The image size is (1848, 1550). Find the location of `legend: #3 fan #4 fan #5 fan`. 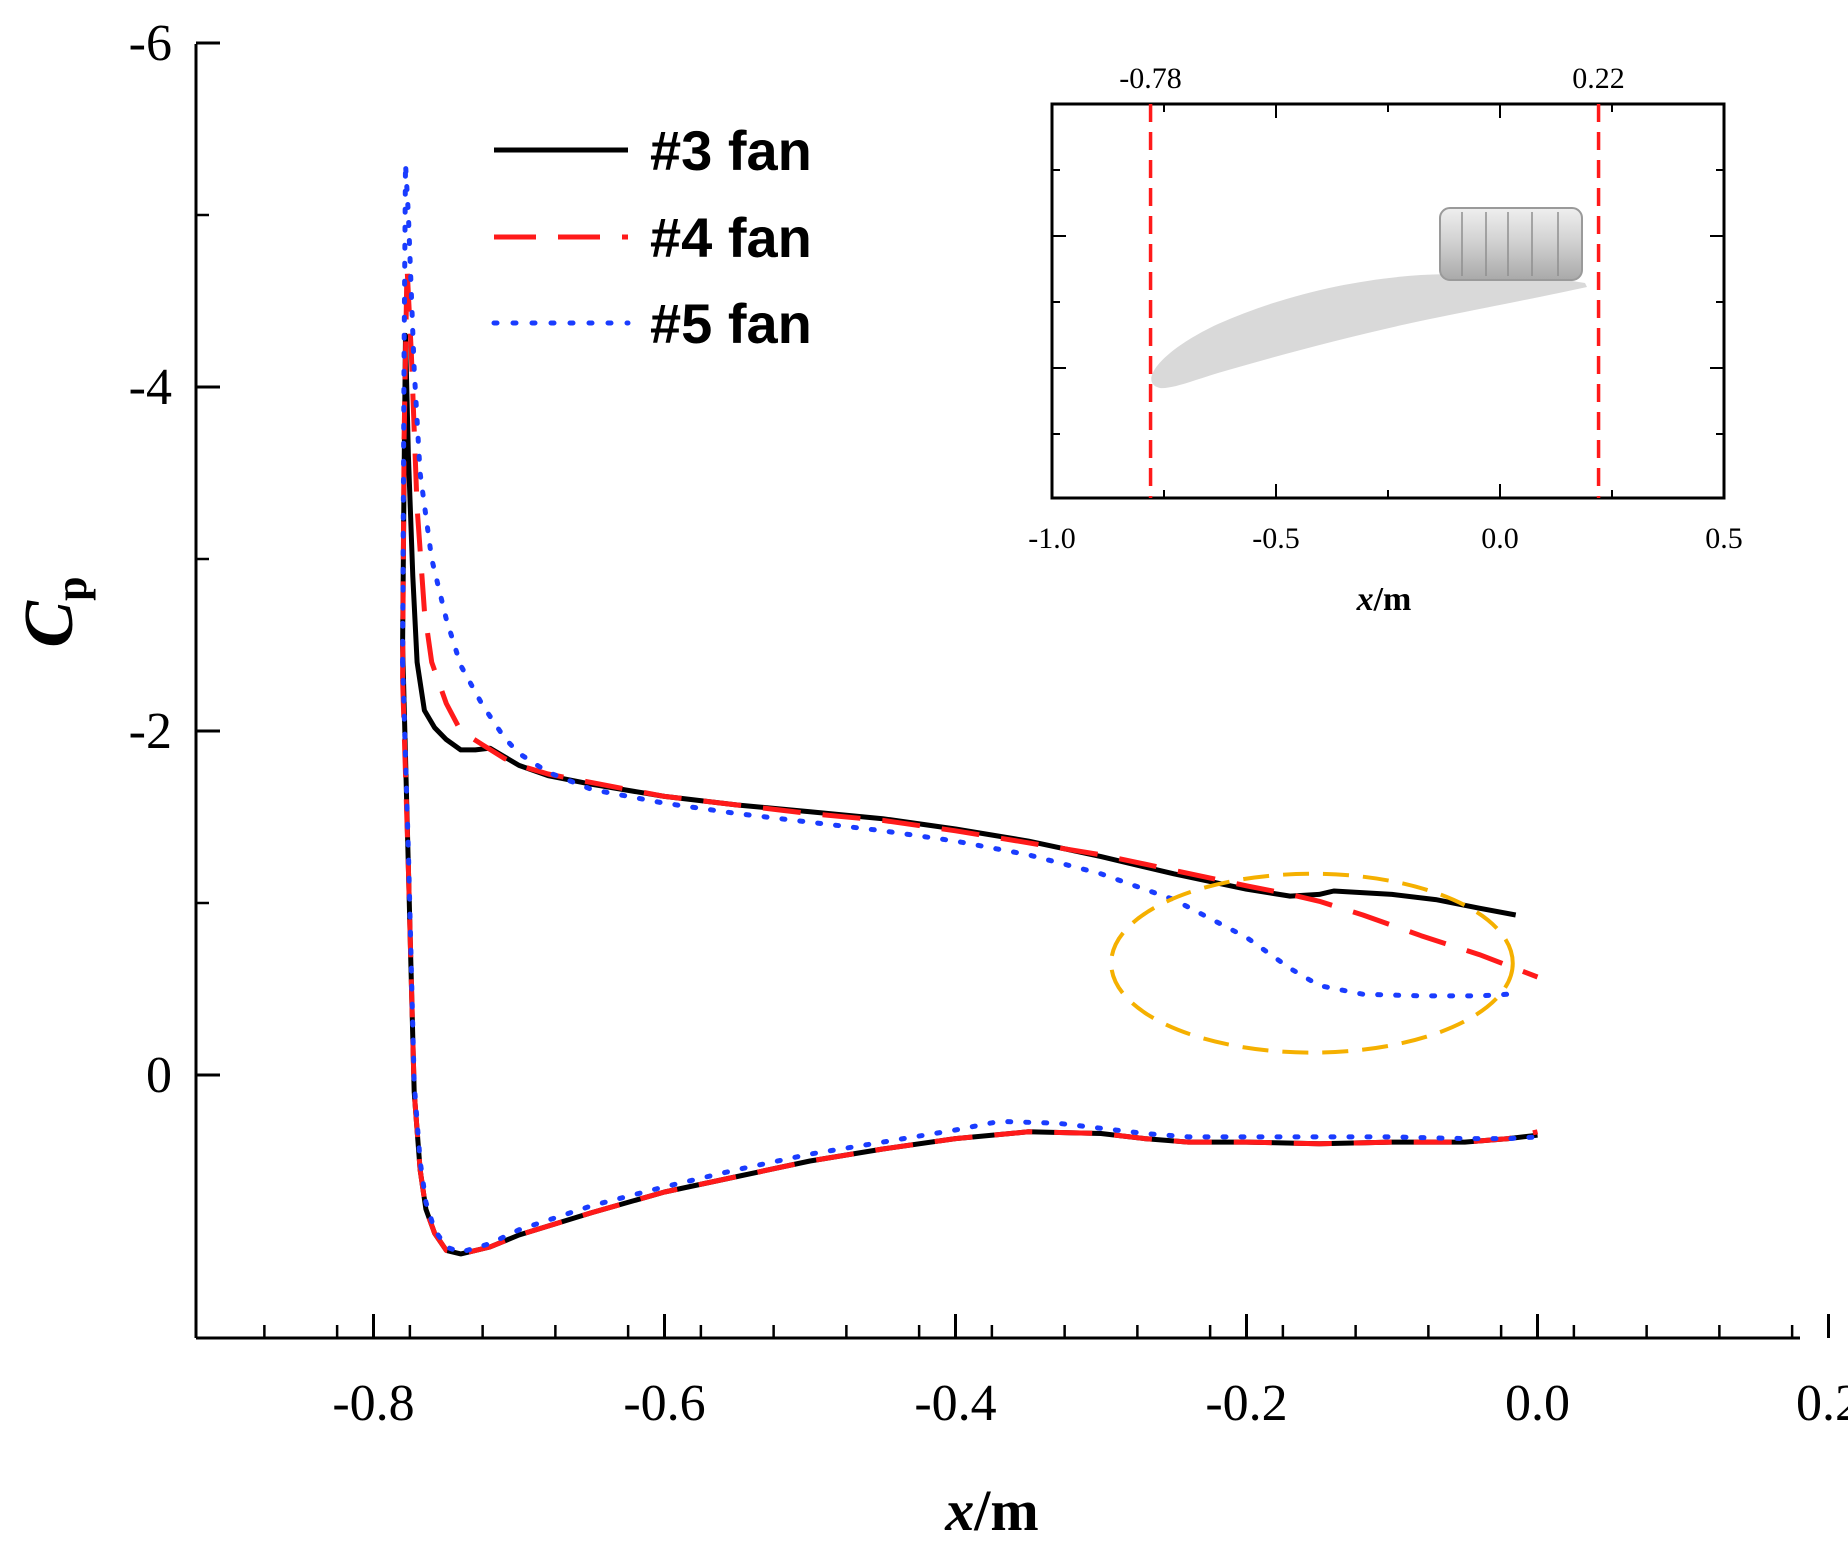

legend: #3 fan #4 fan #5 fan is located at coordinates (651, 237).